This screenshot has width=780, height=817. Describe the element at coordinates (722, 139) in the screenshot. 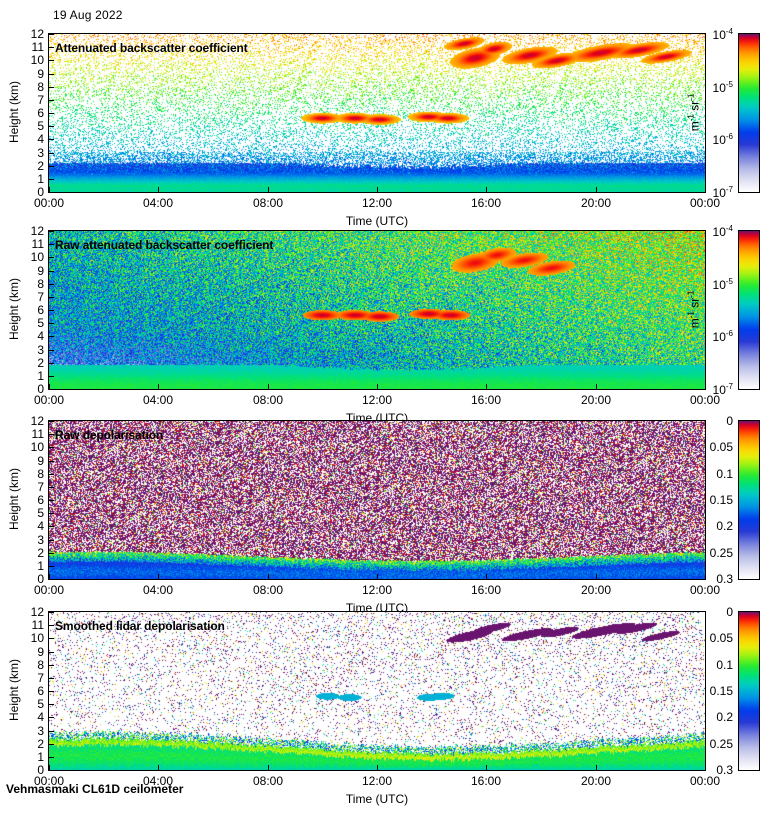

I see `colorbar-tick-label: 10⁻⁶` at that location.